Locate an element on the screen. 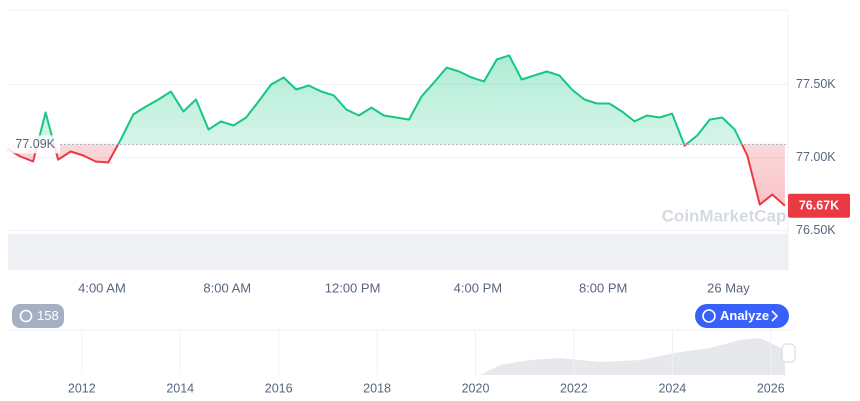 This screenshot has width=860, height=401. y-tick-label: 77.00K is located at coordinates (816, 157).